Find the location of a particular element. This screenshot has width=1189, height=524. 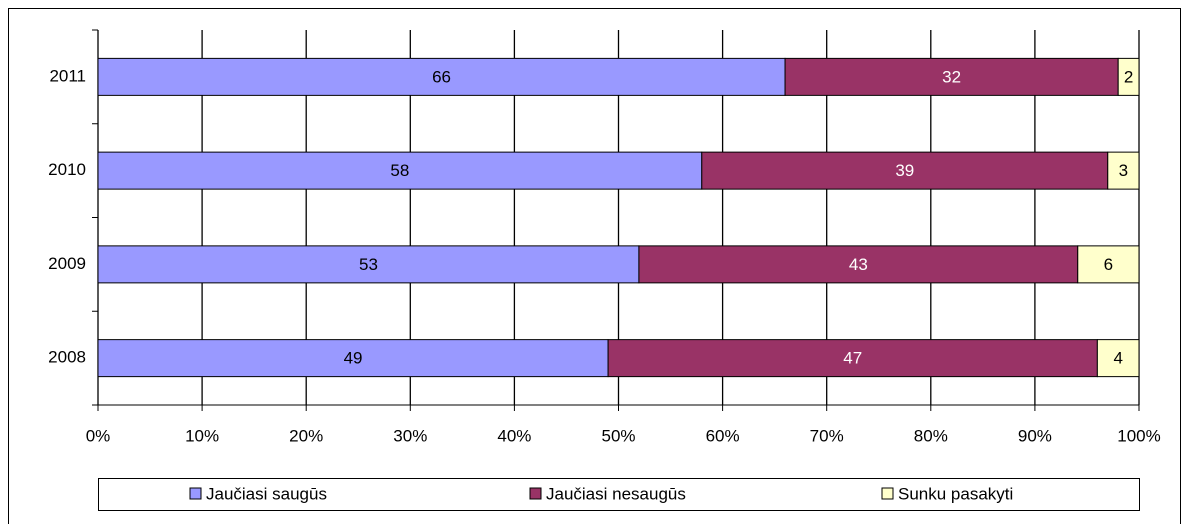

data-label: 4 is located at coordinates (1117, 358).